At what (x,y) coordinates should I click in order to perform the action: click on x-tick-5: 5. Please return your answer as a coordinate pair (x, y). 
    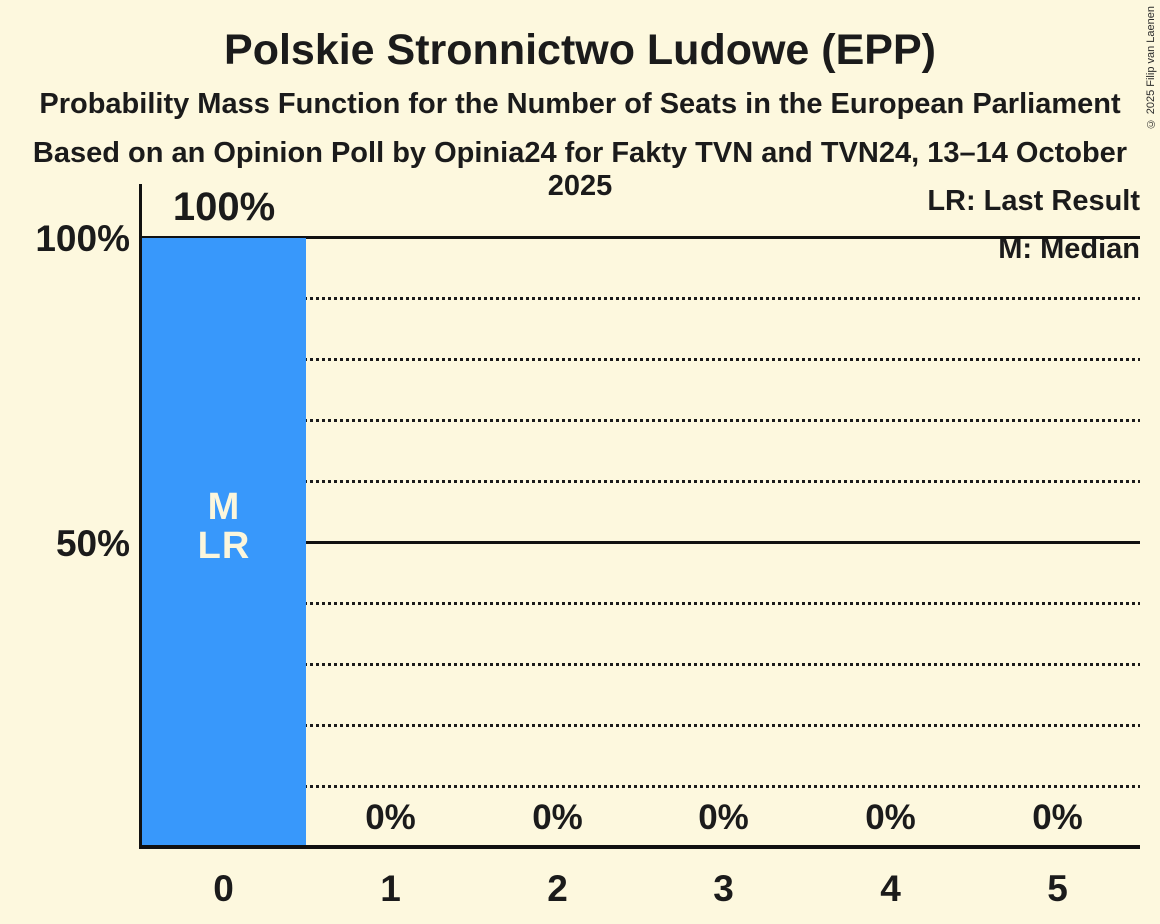
    Looking at the image, I should click on (1057, 888).